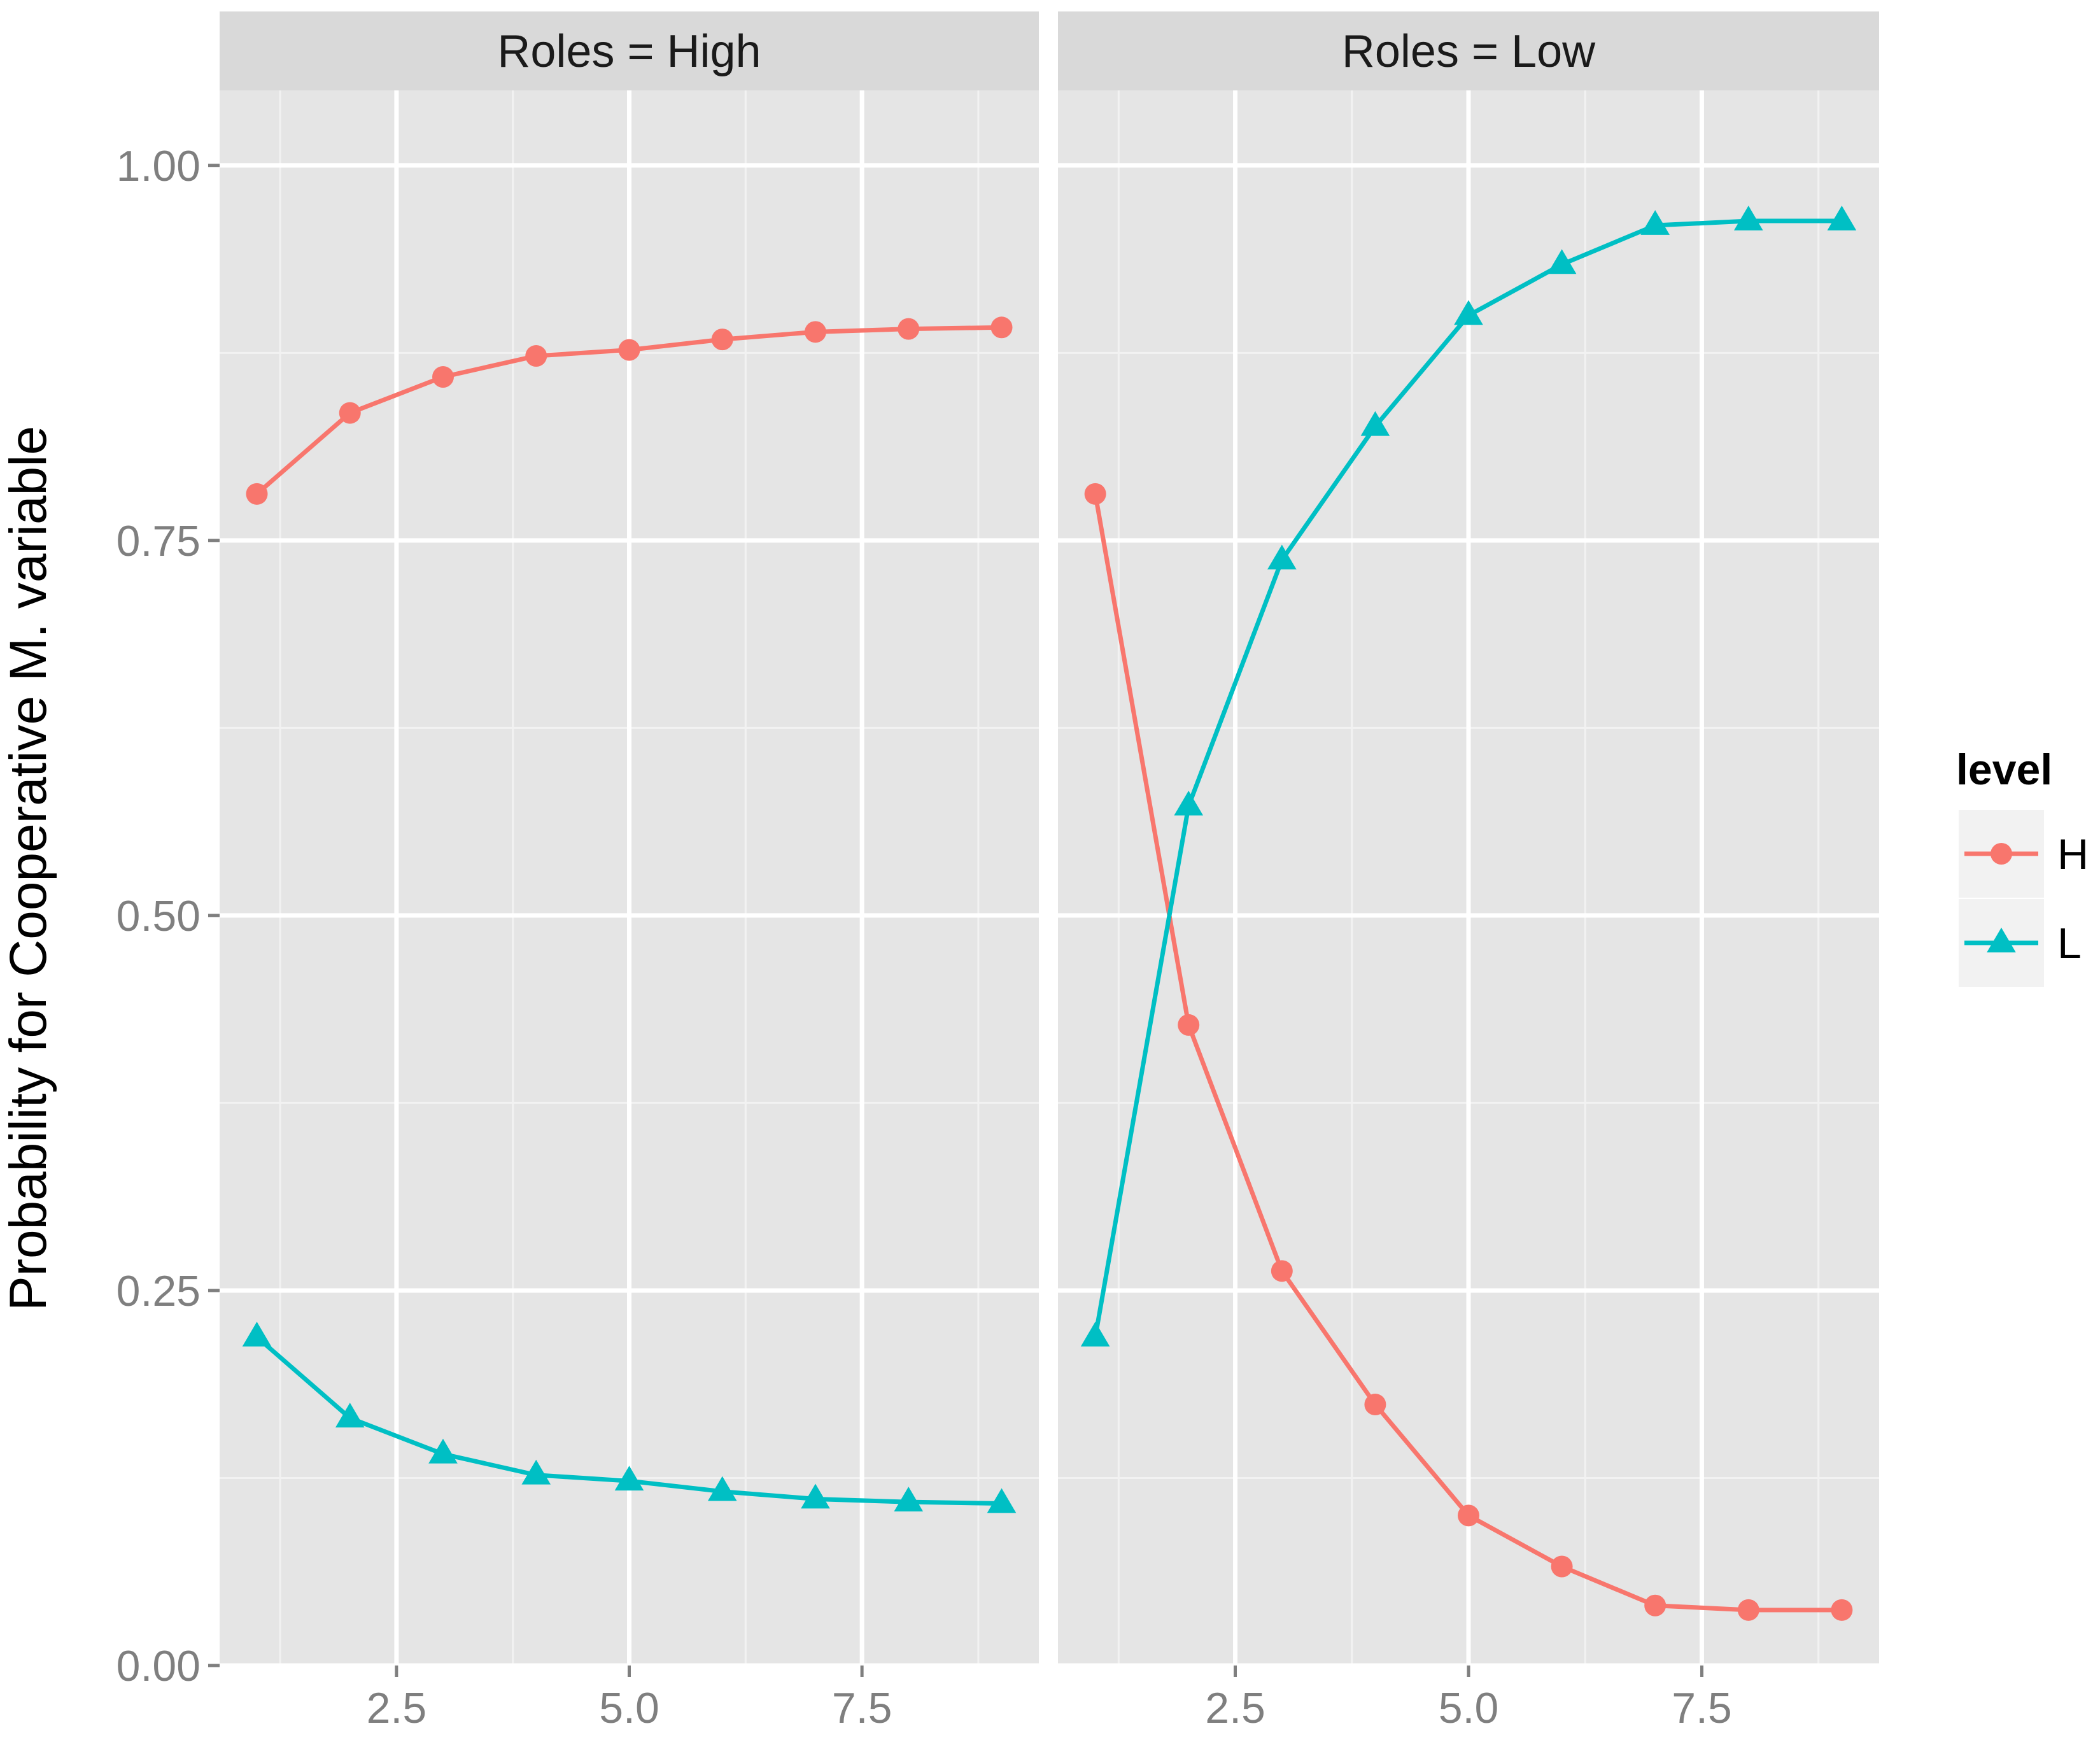  Describe the element at coordinates (158, 916) in the screenshot. I see `y-tick-label: 0.50` at that location.